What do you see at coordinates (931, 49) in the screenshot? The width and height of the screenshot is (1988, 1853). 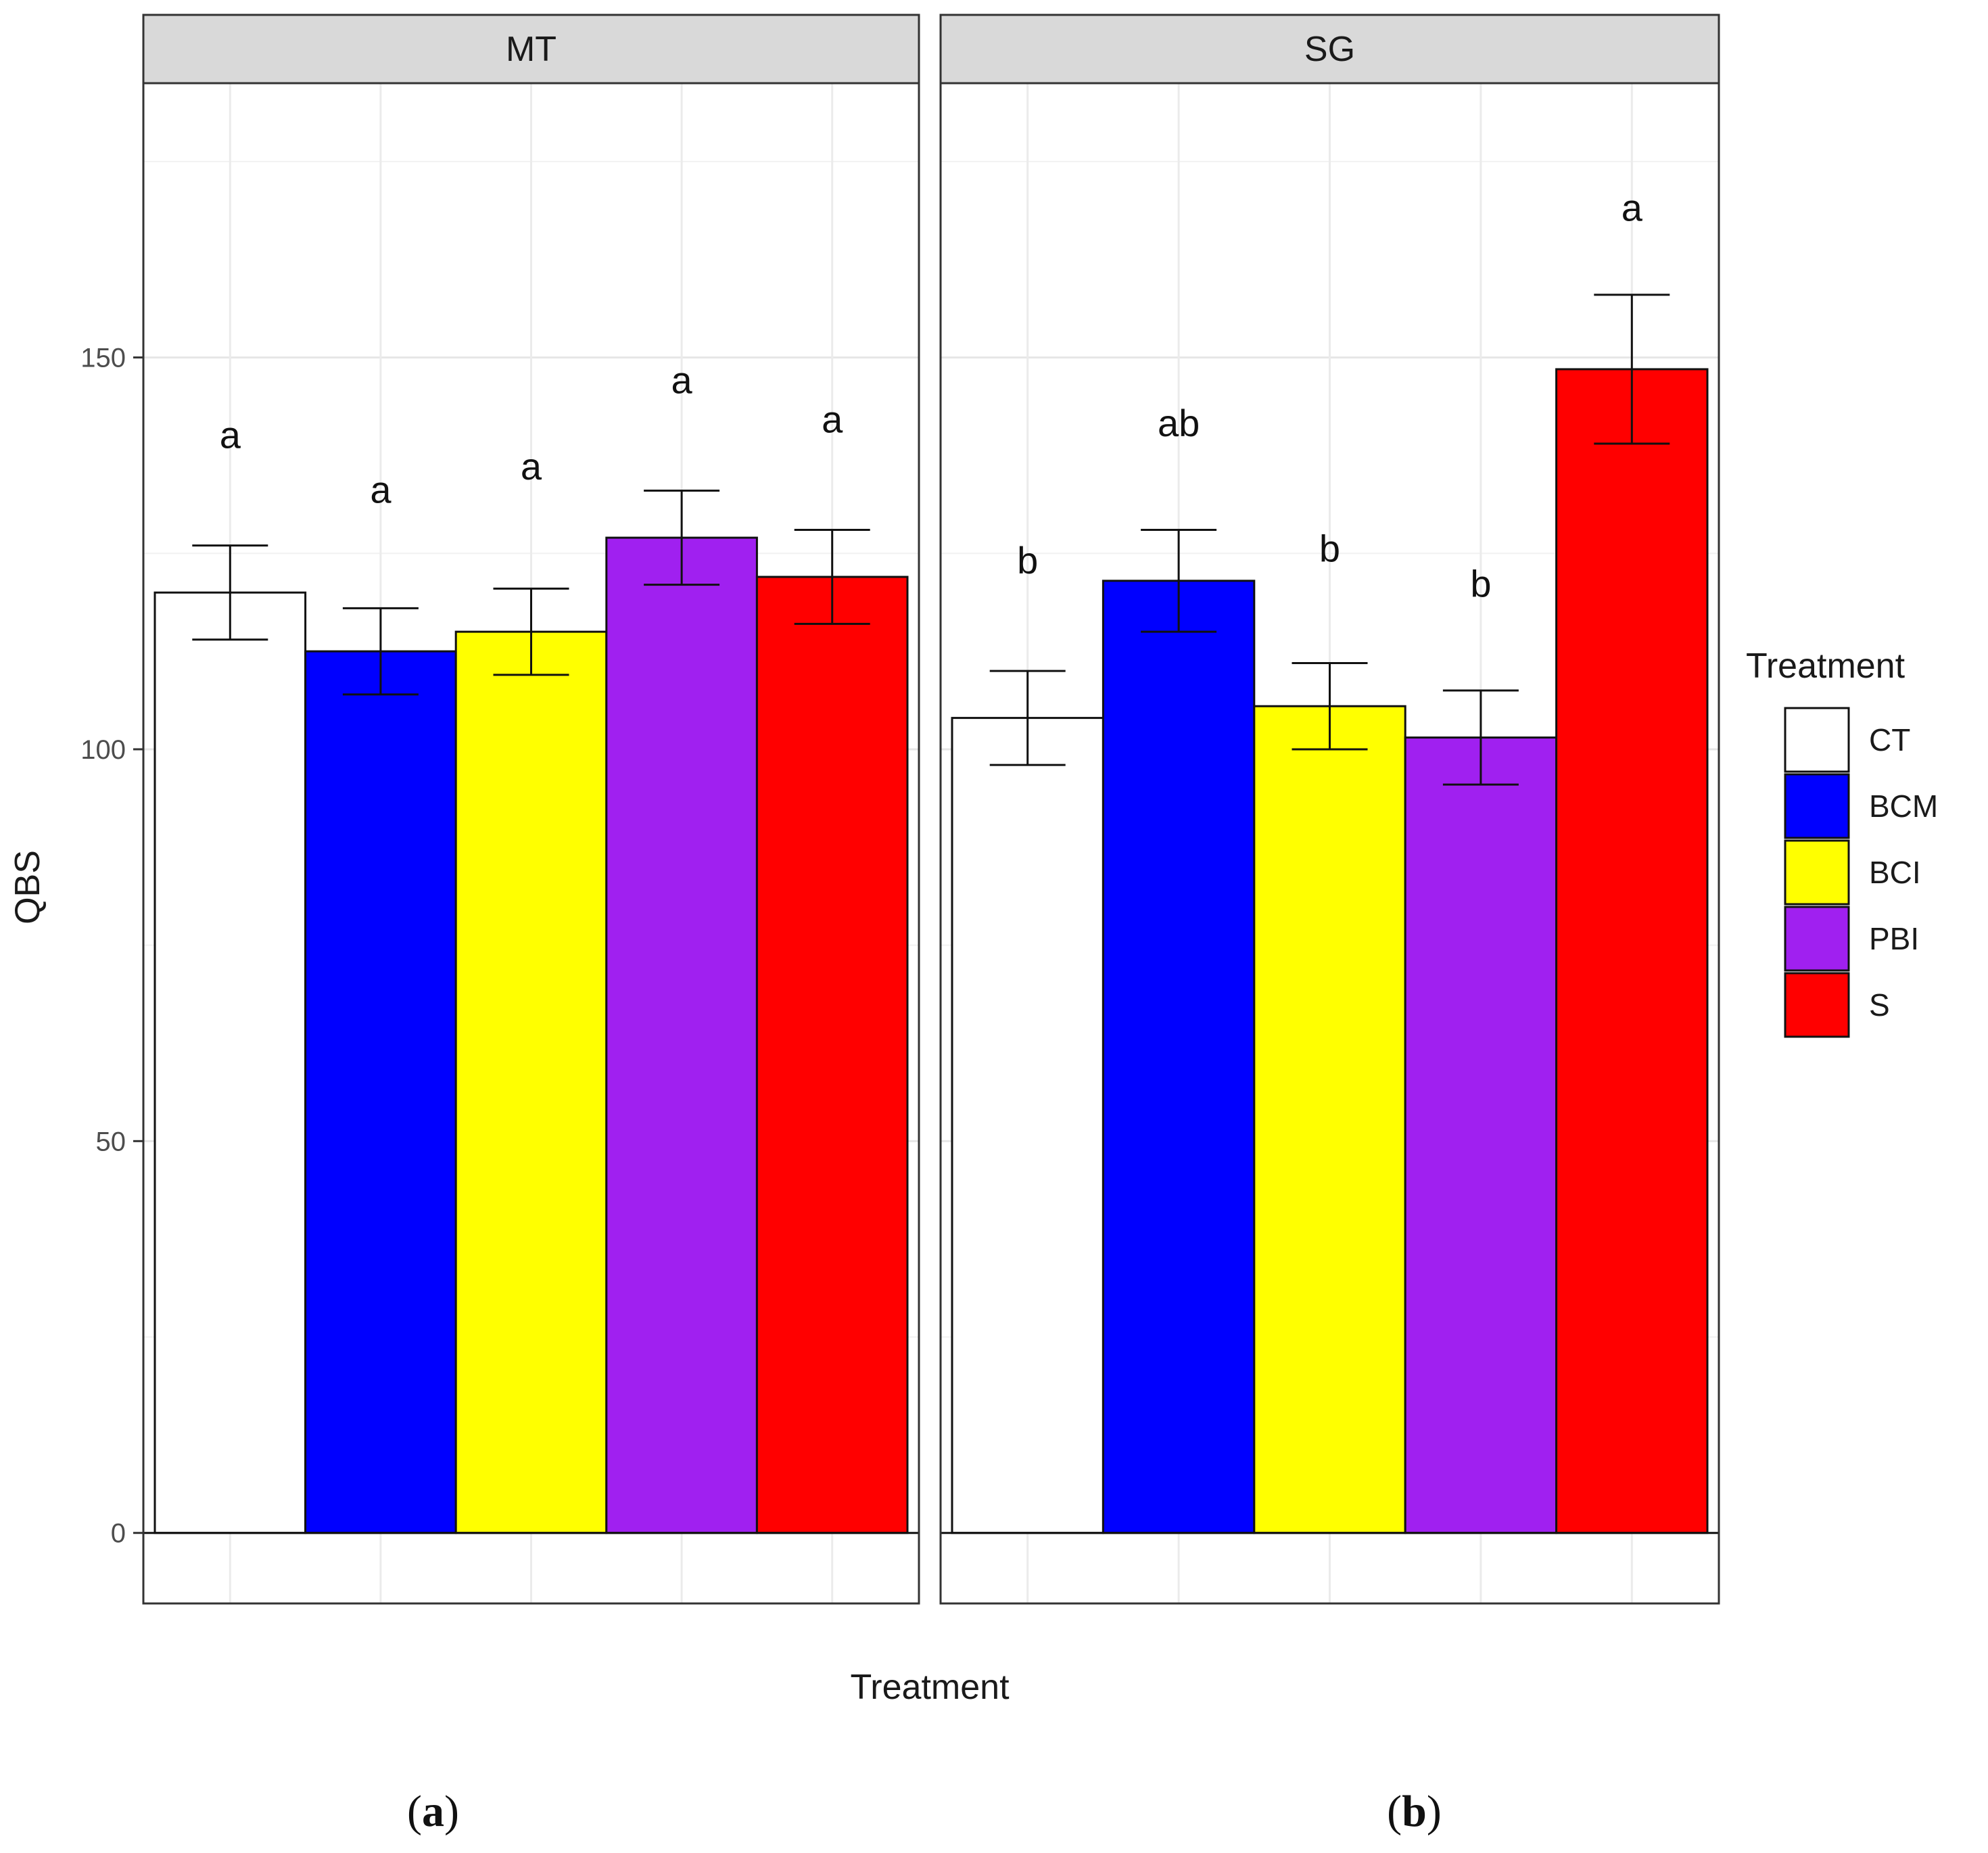 I see `panels: MT SG` at bounding box center [931, 49].